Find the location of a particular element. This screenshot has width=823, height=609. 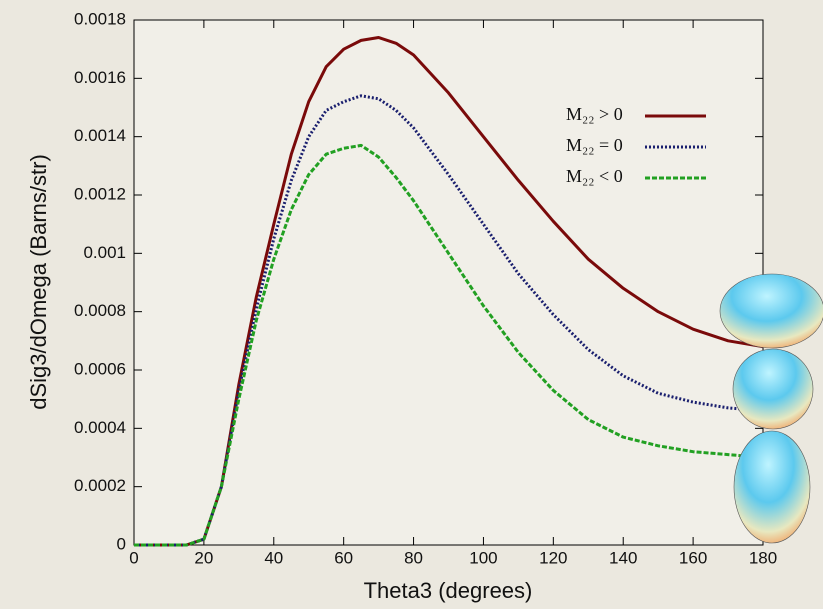

y-tick-label: 0.0012 is located at coordinates (100, 193).